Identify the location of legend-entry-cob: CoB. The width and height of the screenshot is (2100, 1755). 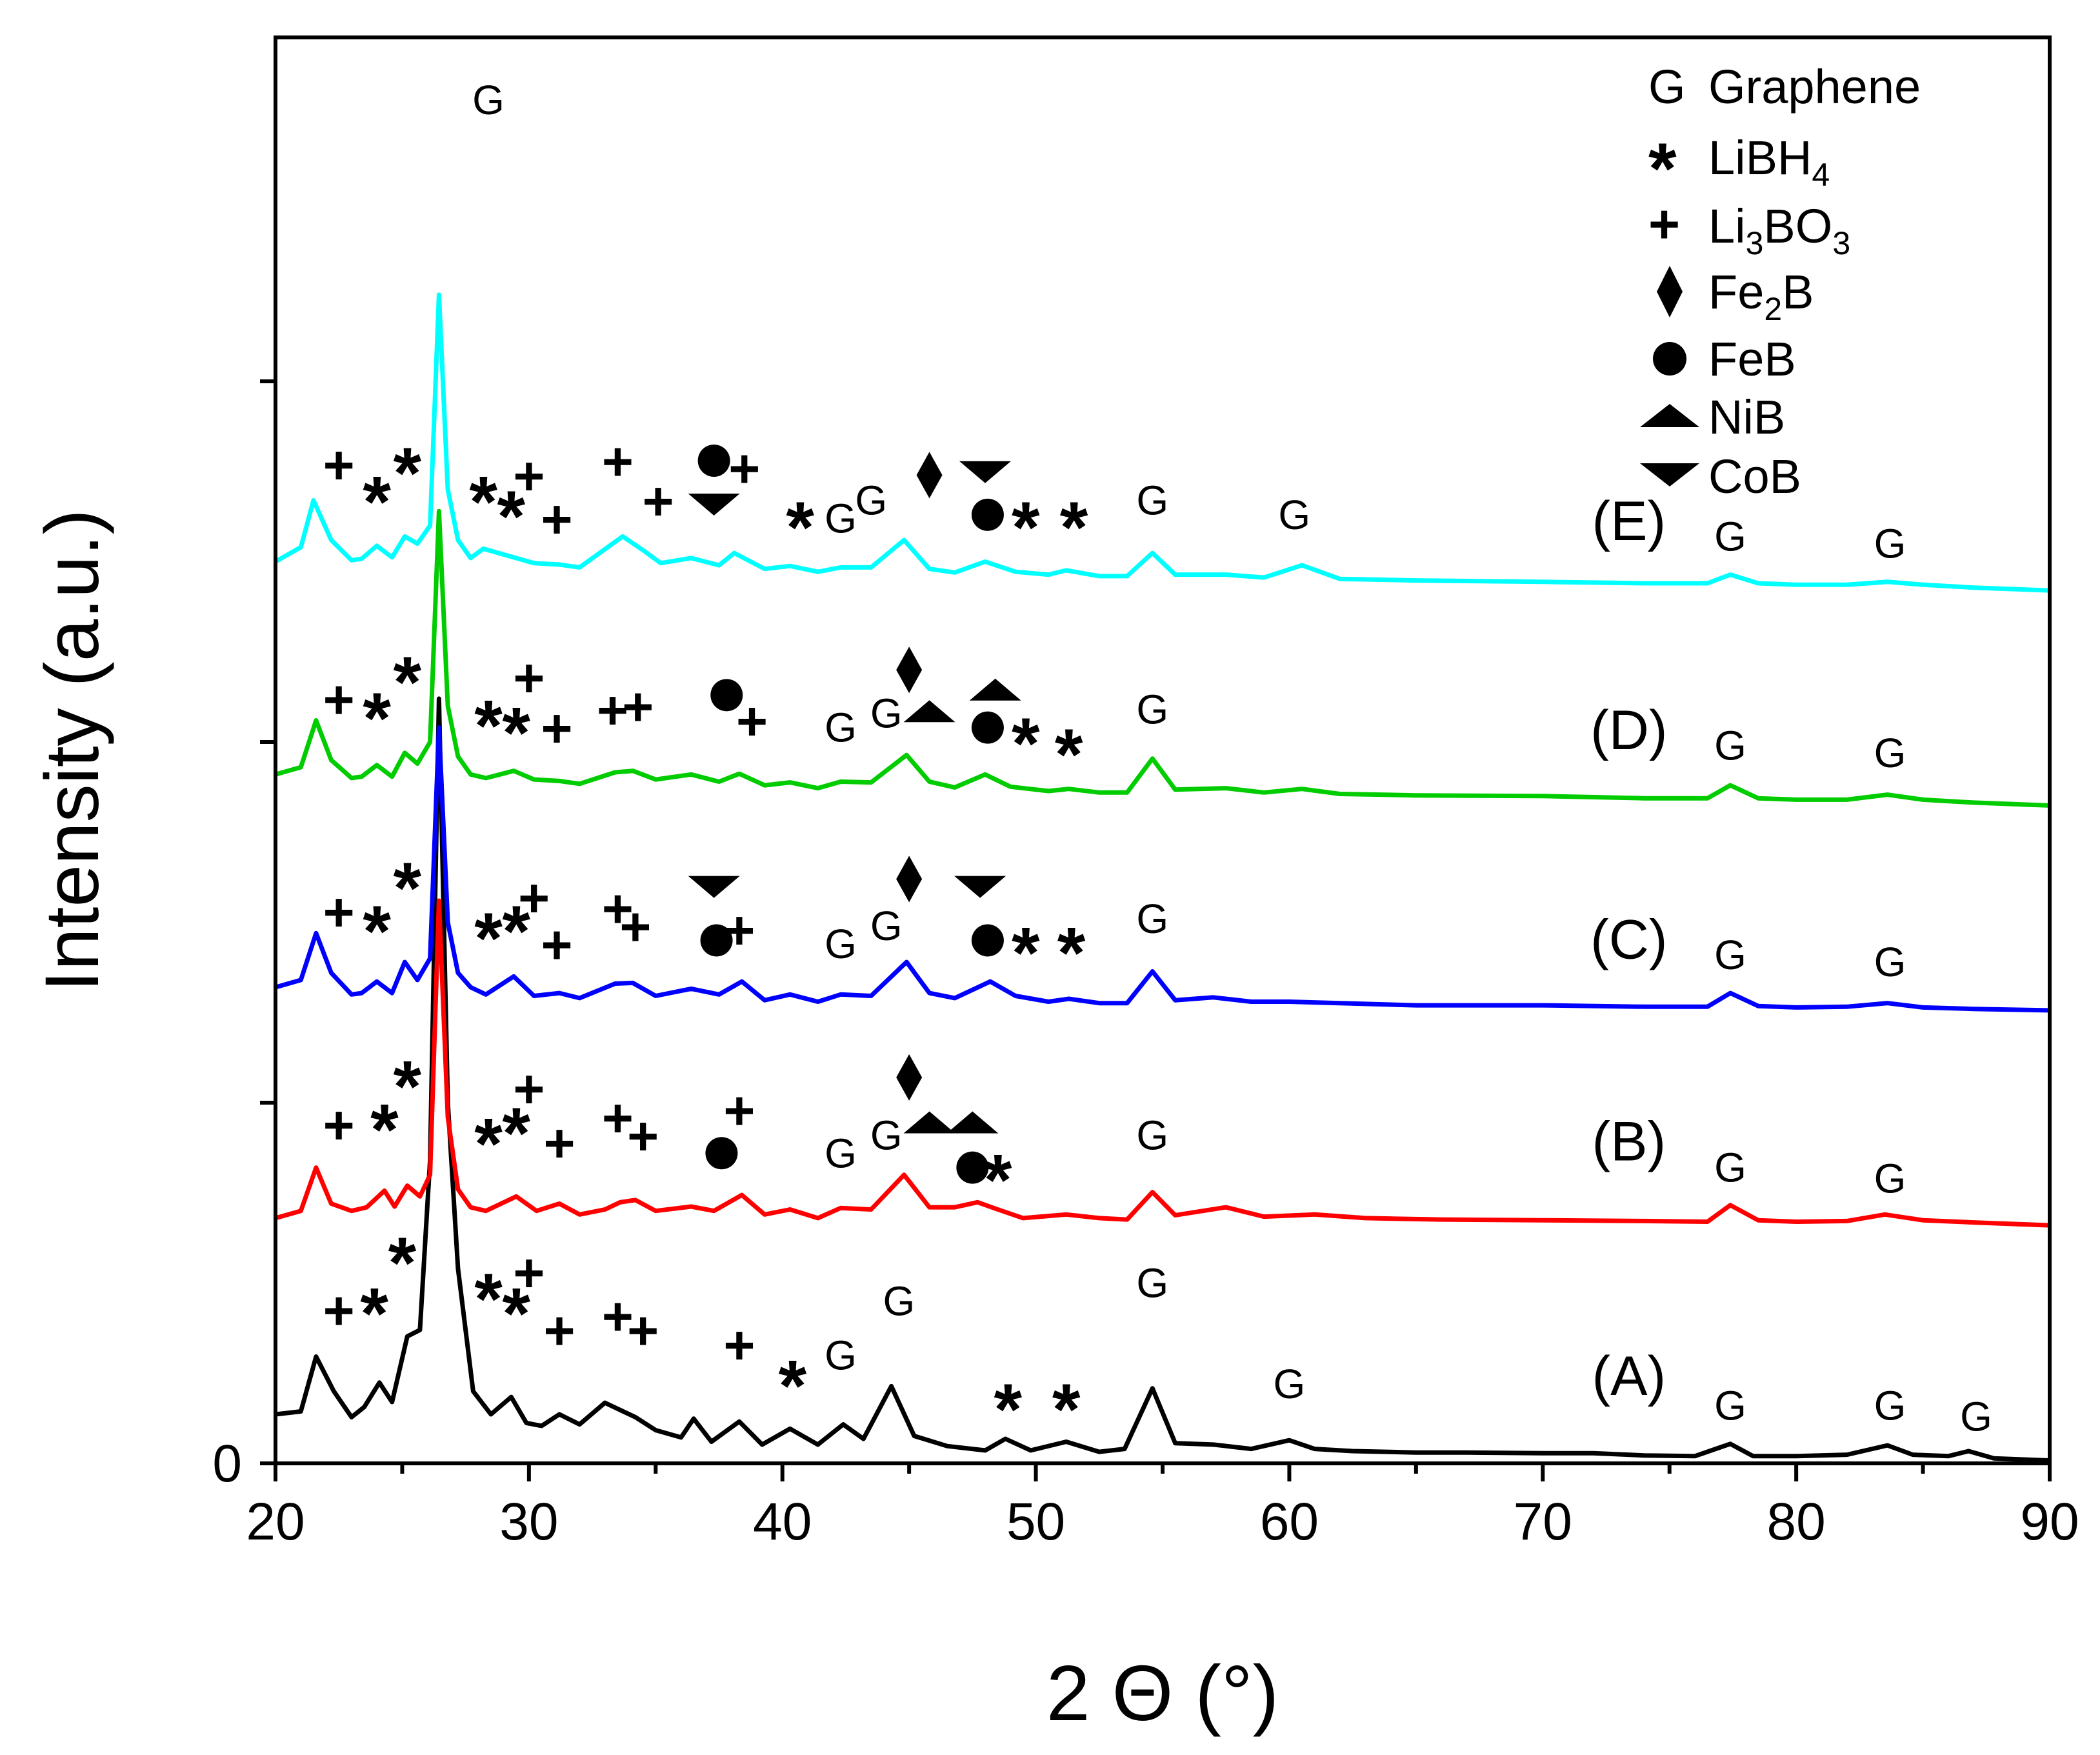
(1720, 476).